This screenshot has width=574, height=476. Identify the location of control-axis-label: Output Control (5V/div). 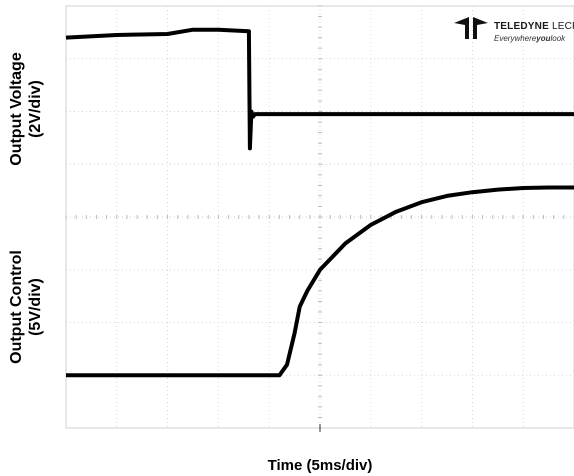
(26, 307).